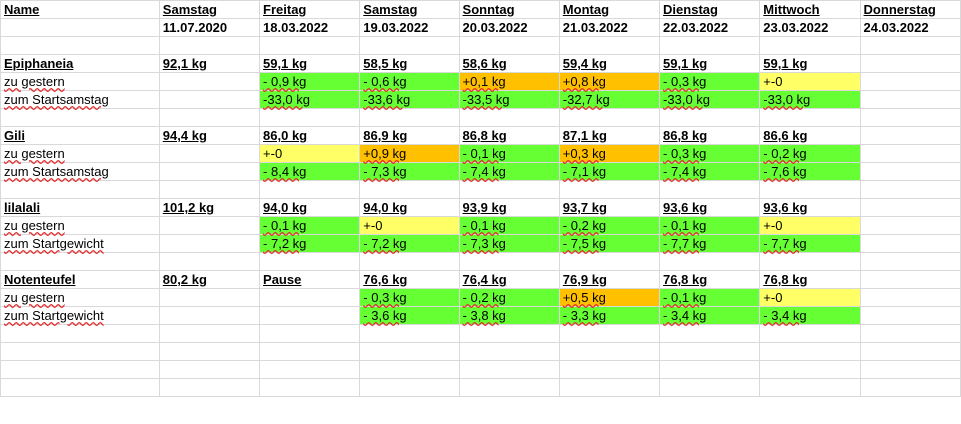 The width and height of the screenshot is (961, 424). I want to click on date-column-header: 11.07.2020, so click(209, 27).